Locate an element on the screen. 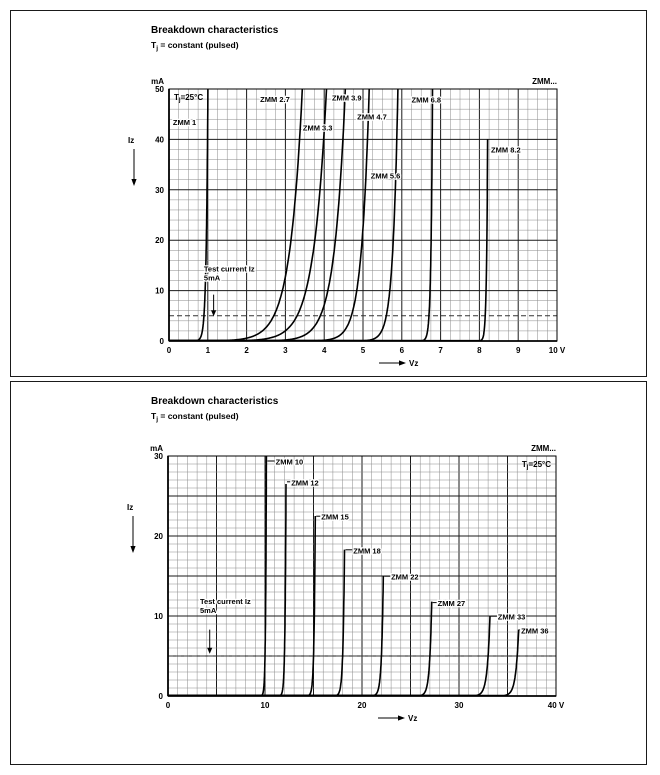 This screenshot has width=660, height=775. series-label: ZMM 8.2 is located at coordinates (506, 150).